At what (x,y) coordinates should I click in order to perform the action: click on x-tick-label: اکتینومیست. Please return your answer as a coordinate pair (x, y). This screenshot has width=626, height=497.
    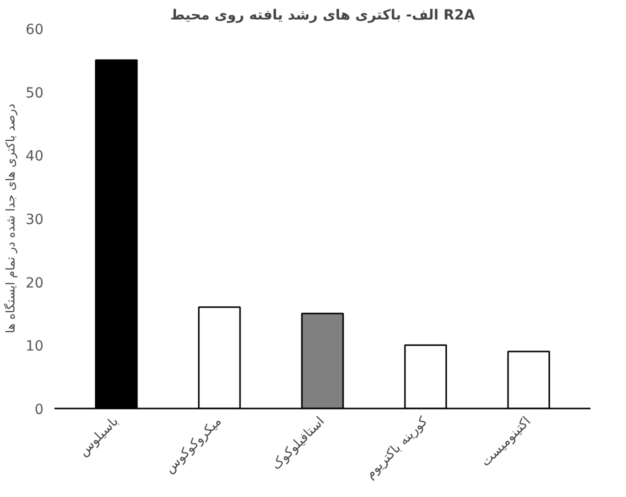
    Looking at the image, I should click on (506, 442).